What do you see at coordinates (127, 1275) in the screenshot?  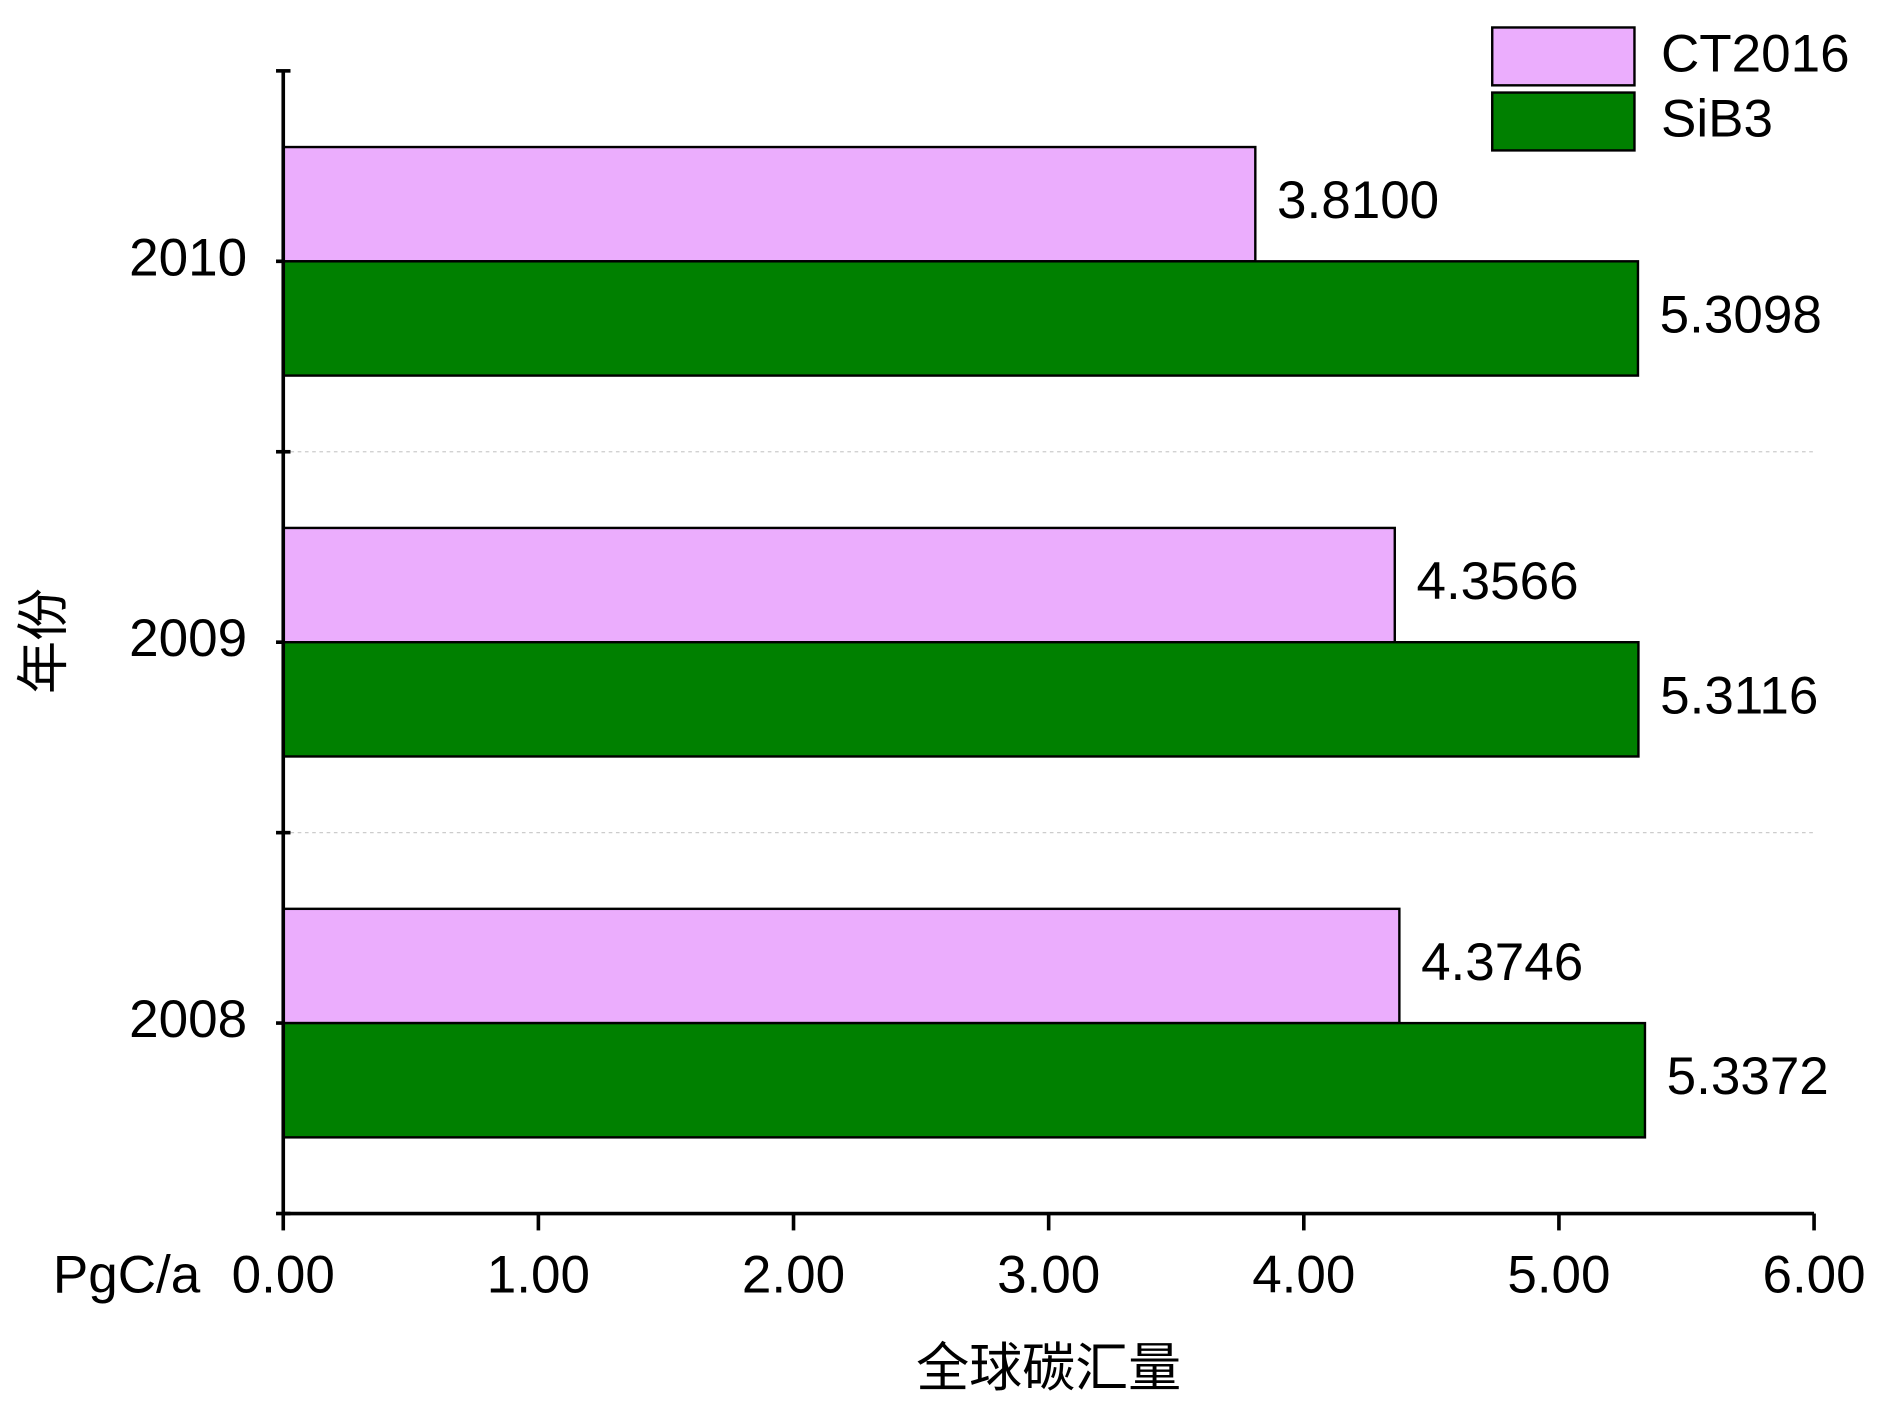 I see `x-unit-label: PgC/a` at bounding box center [127, 1275].